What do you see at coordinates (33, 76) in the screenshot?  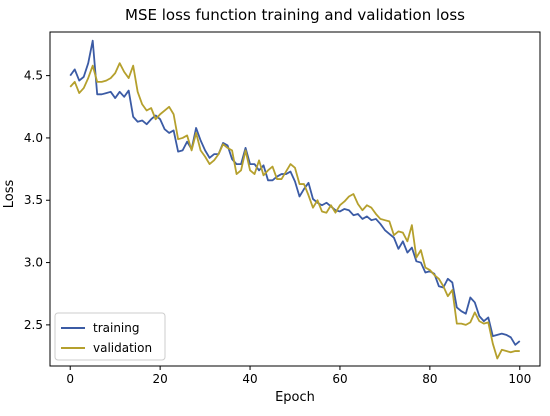 I see `y-tick-label: 4.5` at bounding box center [33, 76].